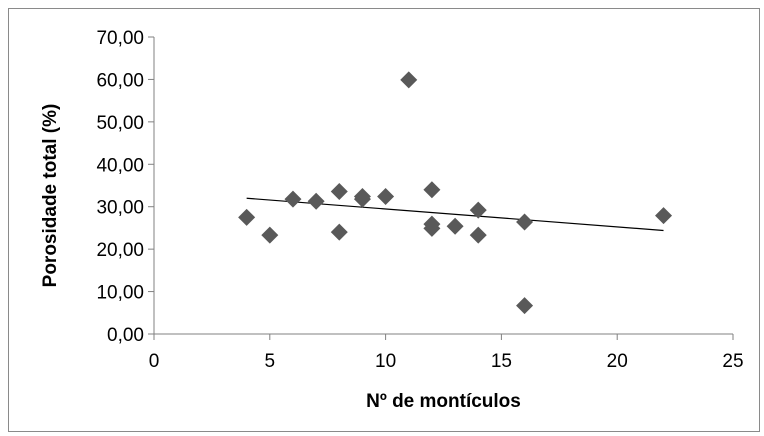 This screenshot has height=436, width=764. I want to click on y-tick-label: 50,00, so click(120, 123).